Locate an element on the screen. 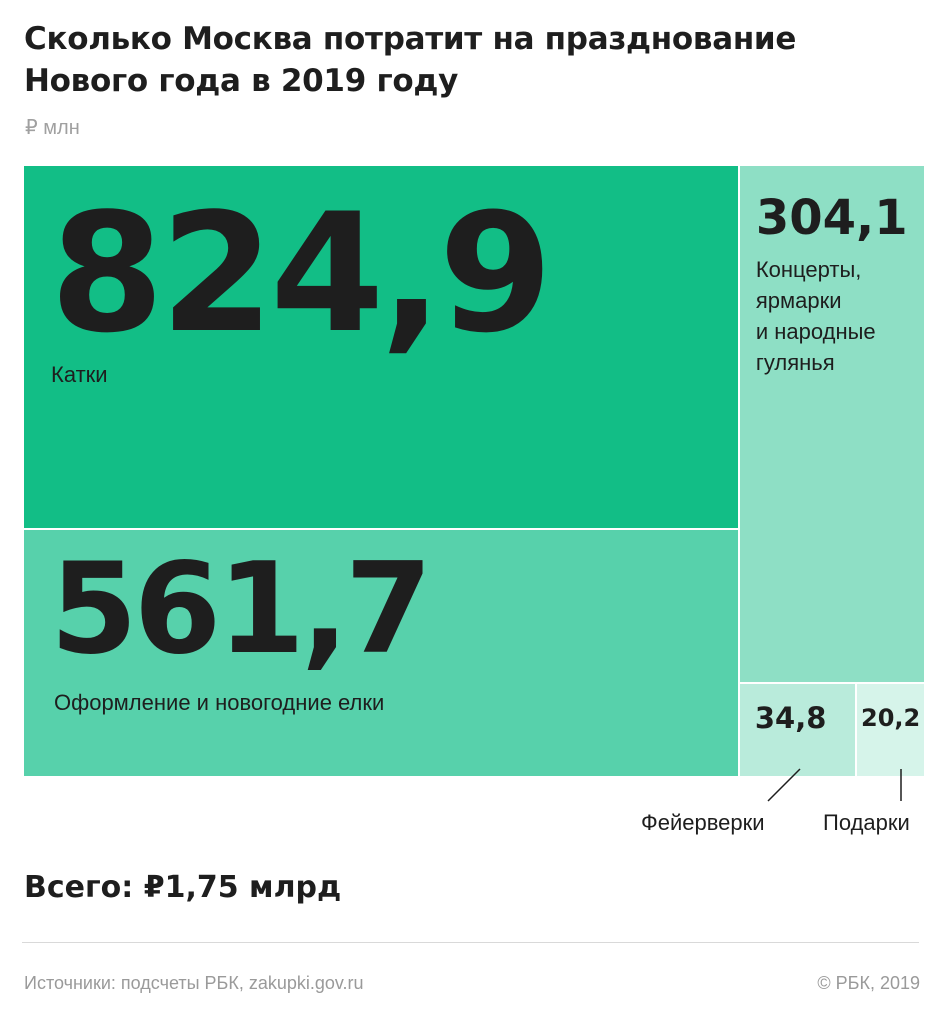  value-label-fireworks: 34,8 is located at coordinates (790, 717).